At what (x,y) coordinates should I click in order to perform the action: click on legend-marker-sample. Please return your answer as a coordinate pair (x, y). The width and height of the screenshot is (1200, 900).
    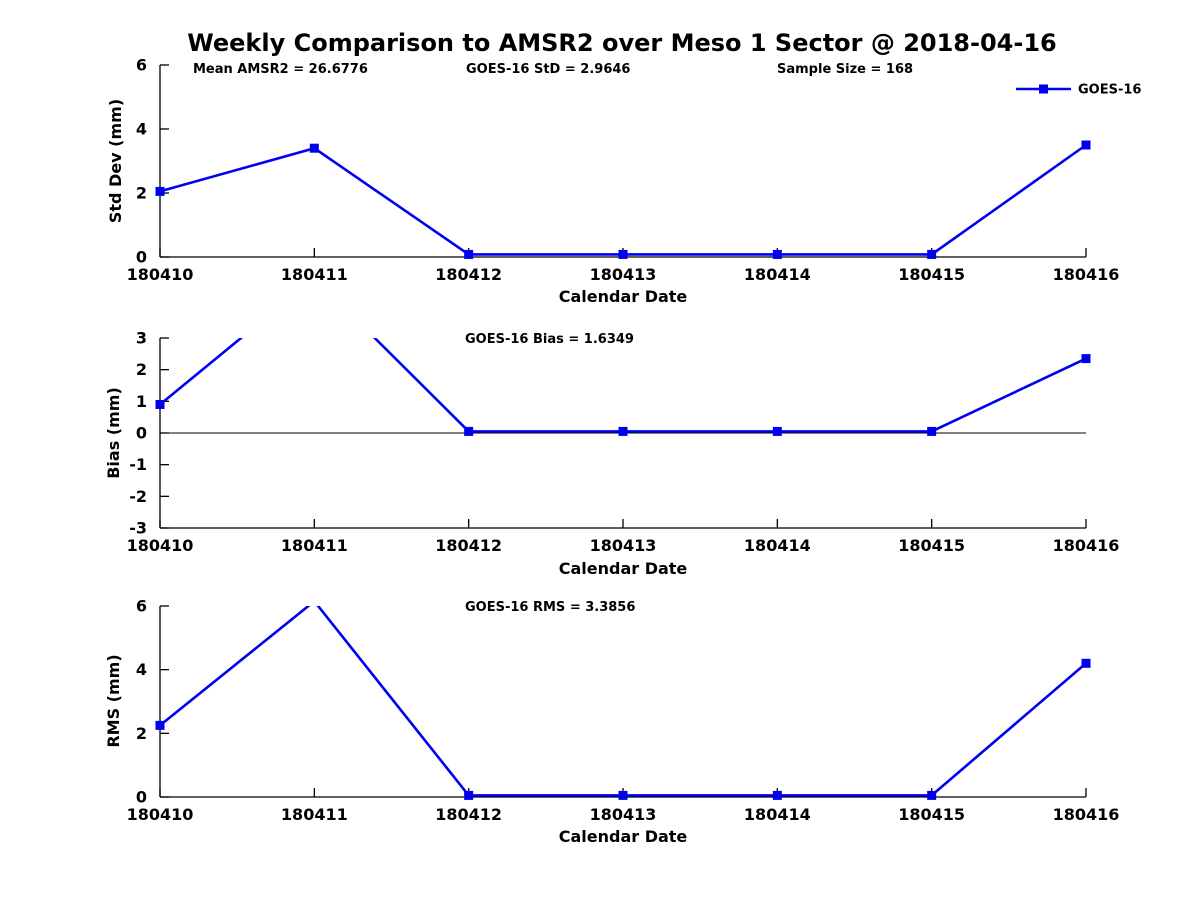
    Looking at the image, I should click on (1043, 89).